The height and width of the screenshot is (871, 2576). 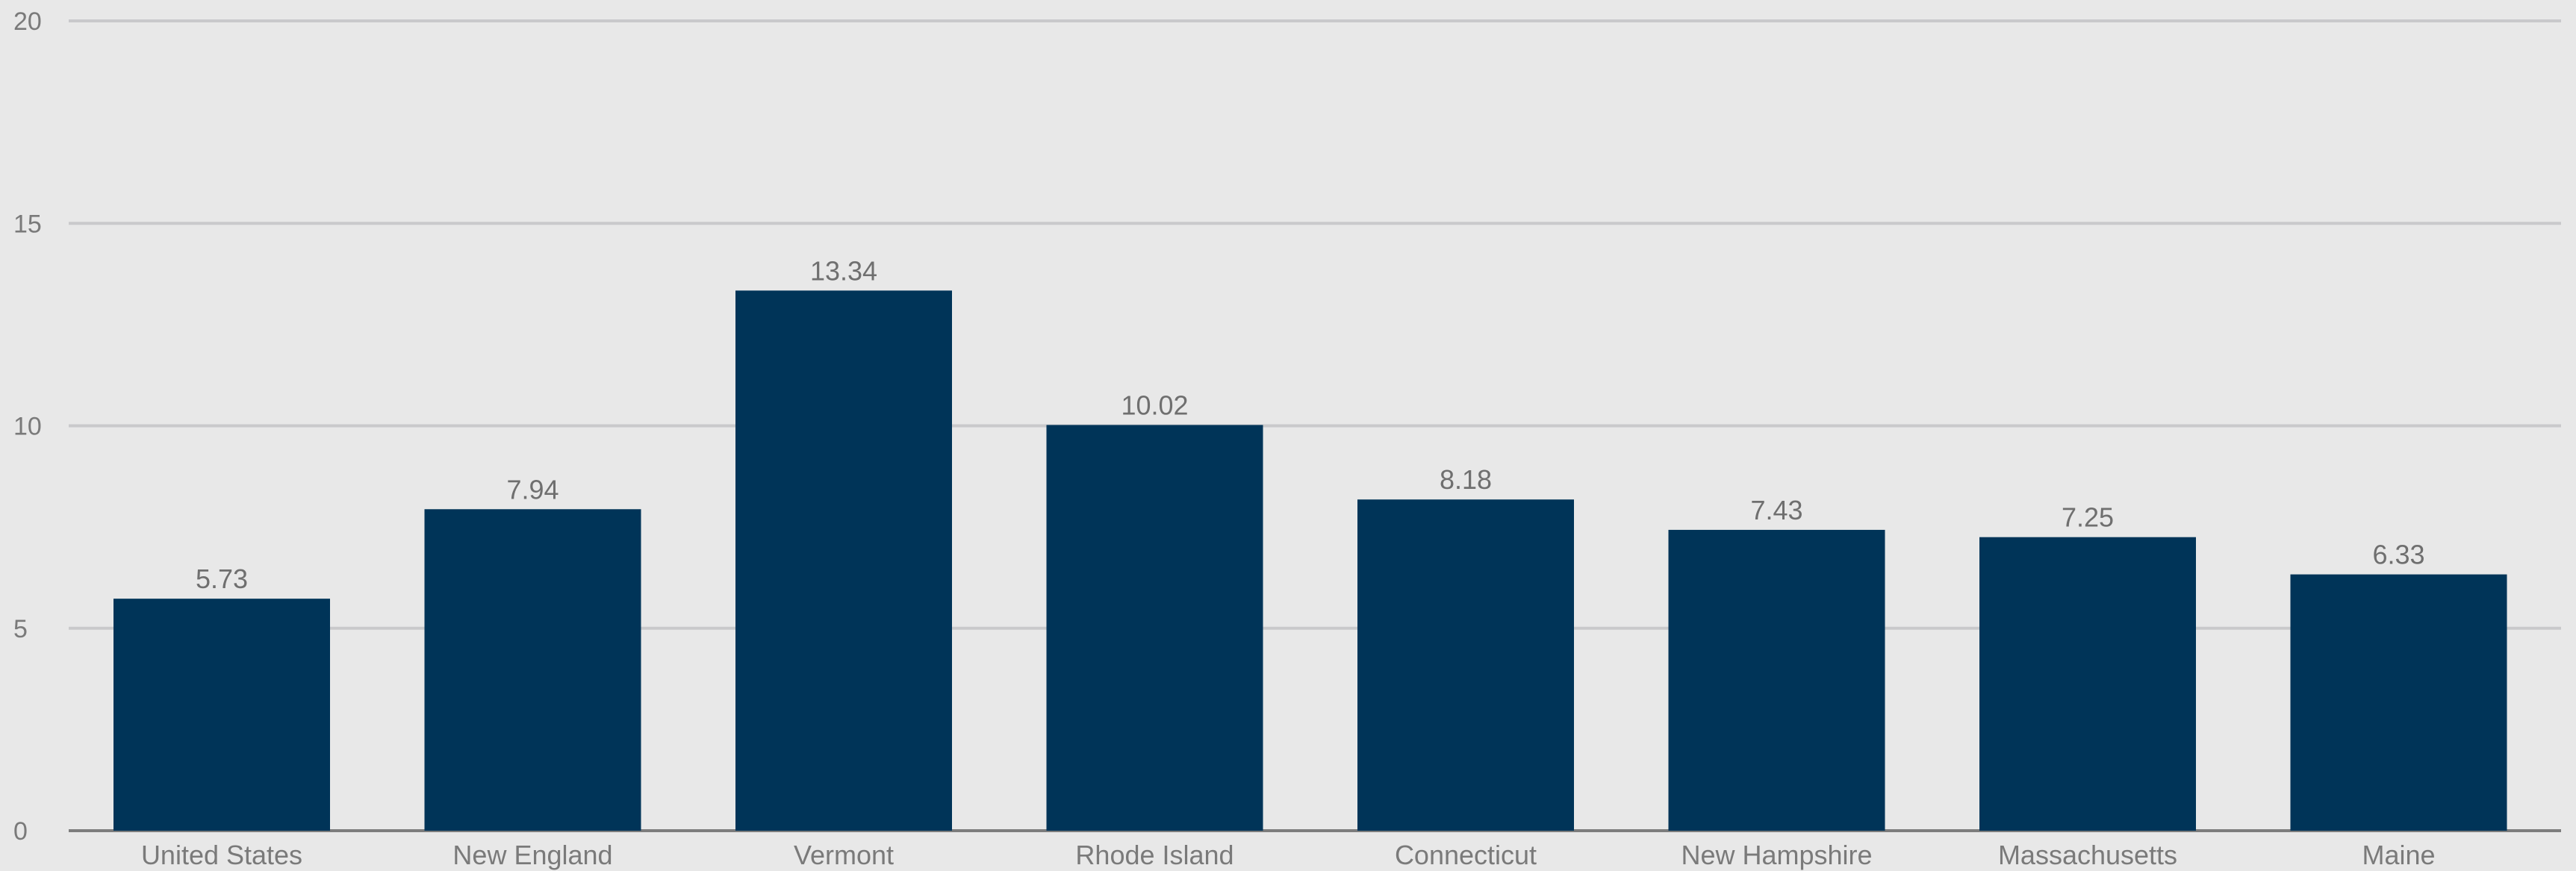 I want to click on x-tick-label: United States, so click(x=221, y=855).